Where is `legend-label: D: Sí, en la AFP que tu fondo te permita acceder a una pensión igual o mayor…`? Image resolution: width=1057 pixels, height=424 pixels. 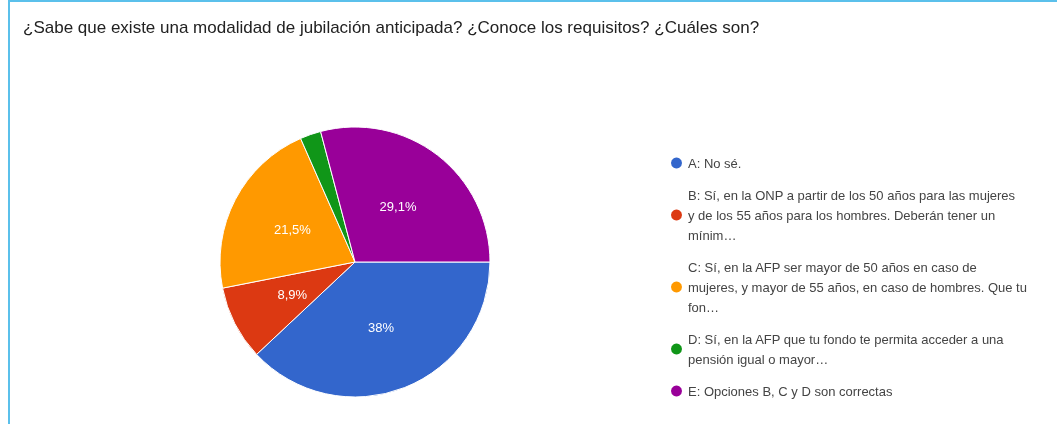 legend-label: D: Sí, en la AFP que tu fondo te permita acceder a una pensión igual o mayor… is located at coordinates (848, 349).